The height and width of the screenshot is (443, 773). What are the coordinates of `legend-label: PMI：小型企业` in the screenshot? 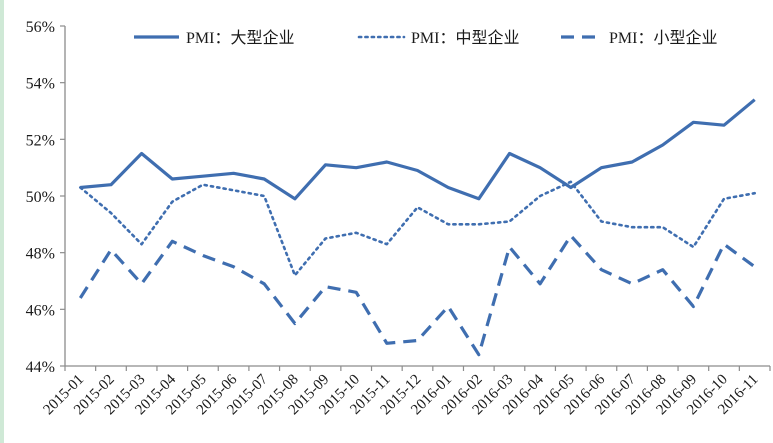 It's located at (663, 38).